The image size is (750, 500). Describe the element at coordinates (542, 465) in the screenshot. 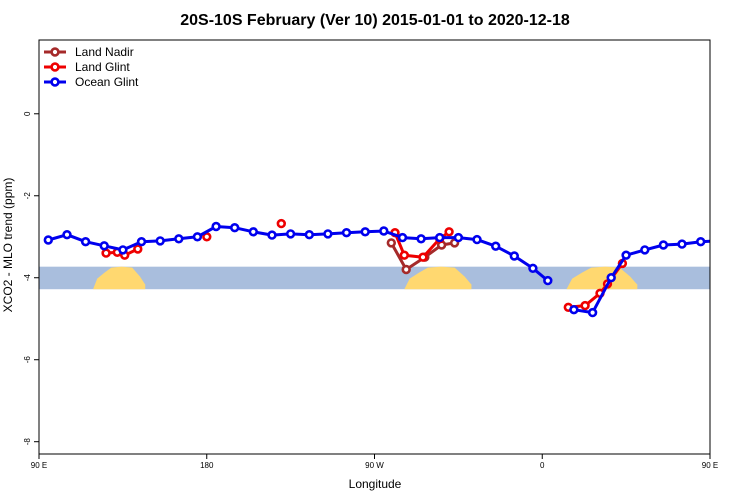

I see `x-tick-label: 0` at that location.